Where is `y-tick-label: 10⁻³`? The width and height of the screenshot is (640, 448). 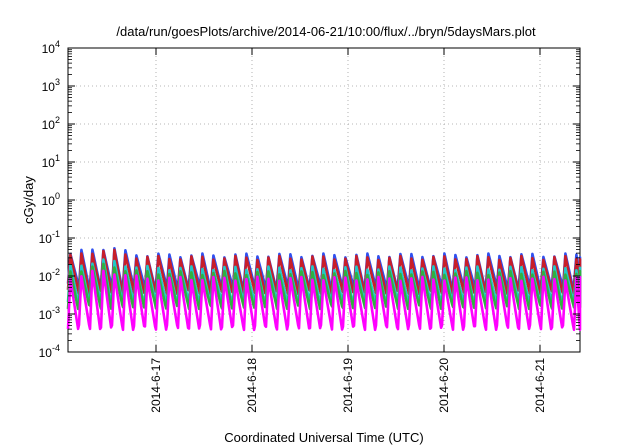
y-tick-label: 10⁻³ is located at coordinates (49, 313).